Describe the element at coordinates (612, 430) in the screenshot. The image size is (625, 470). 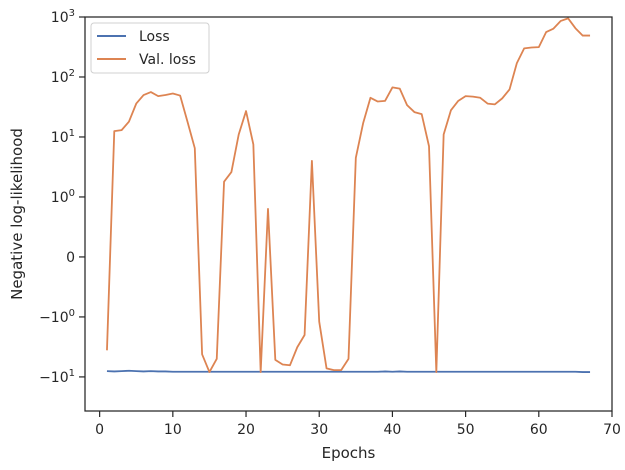
I see `x-tick-label: 70` at that location.